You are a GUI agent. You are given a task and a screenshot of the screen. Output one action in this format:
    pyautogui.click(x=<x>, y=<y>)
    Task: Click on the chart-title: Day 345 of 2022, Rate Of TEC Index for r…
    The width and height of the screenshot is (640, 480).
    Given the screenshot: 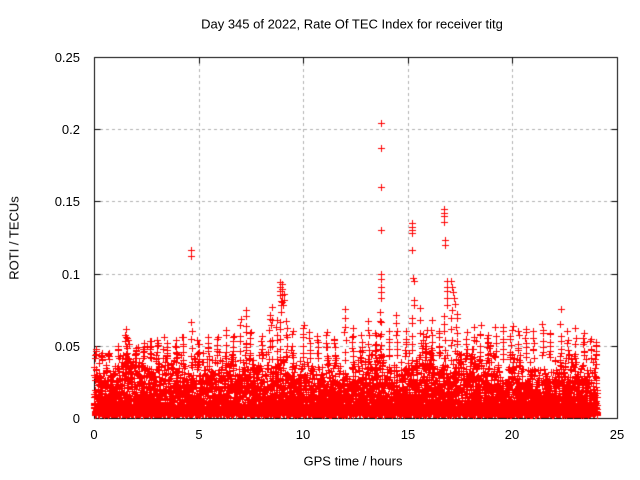 What is the action you would take?
    pyautogui.click(x=352, y=24)
    